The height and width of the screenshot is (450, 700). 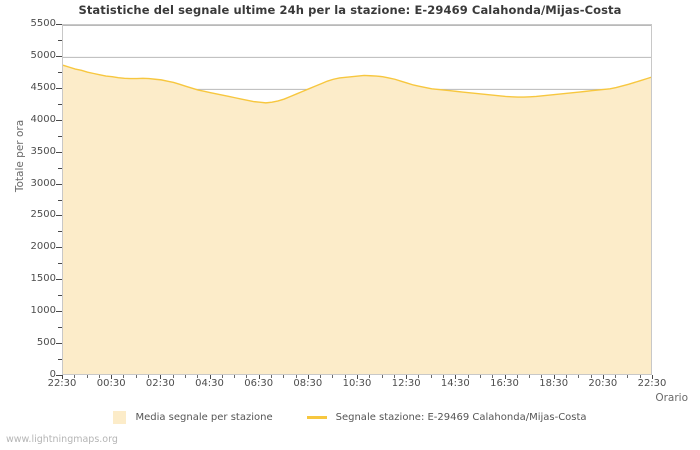 What do you see at coordinates (43, 279) in the screenshot?
I see `y-tick-label: 1500` at bounding box center [43, 279].